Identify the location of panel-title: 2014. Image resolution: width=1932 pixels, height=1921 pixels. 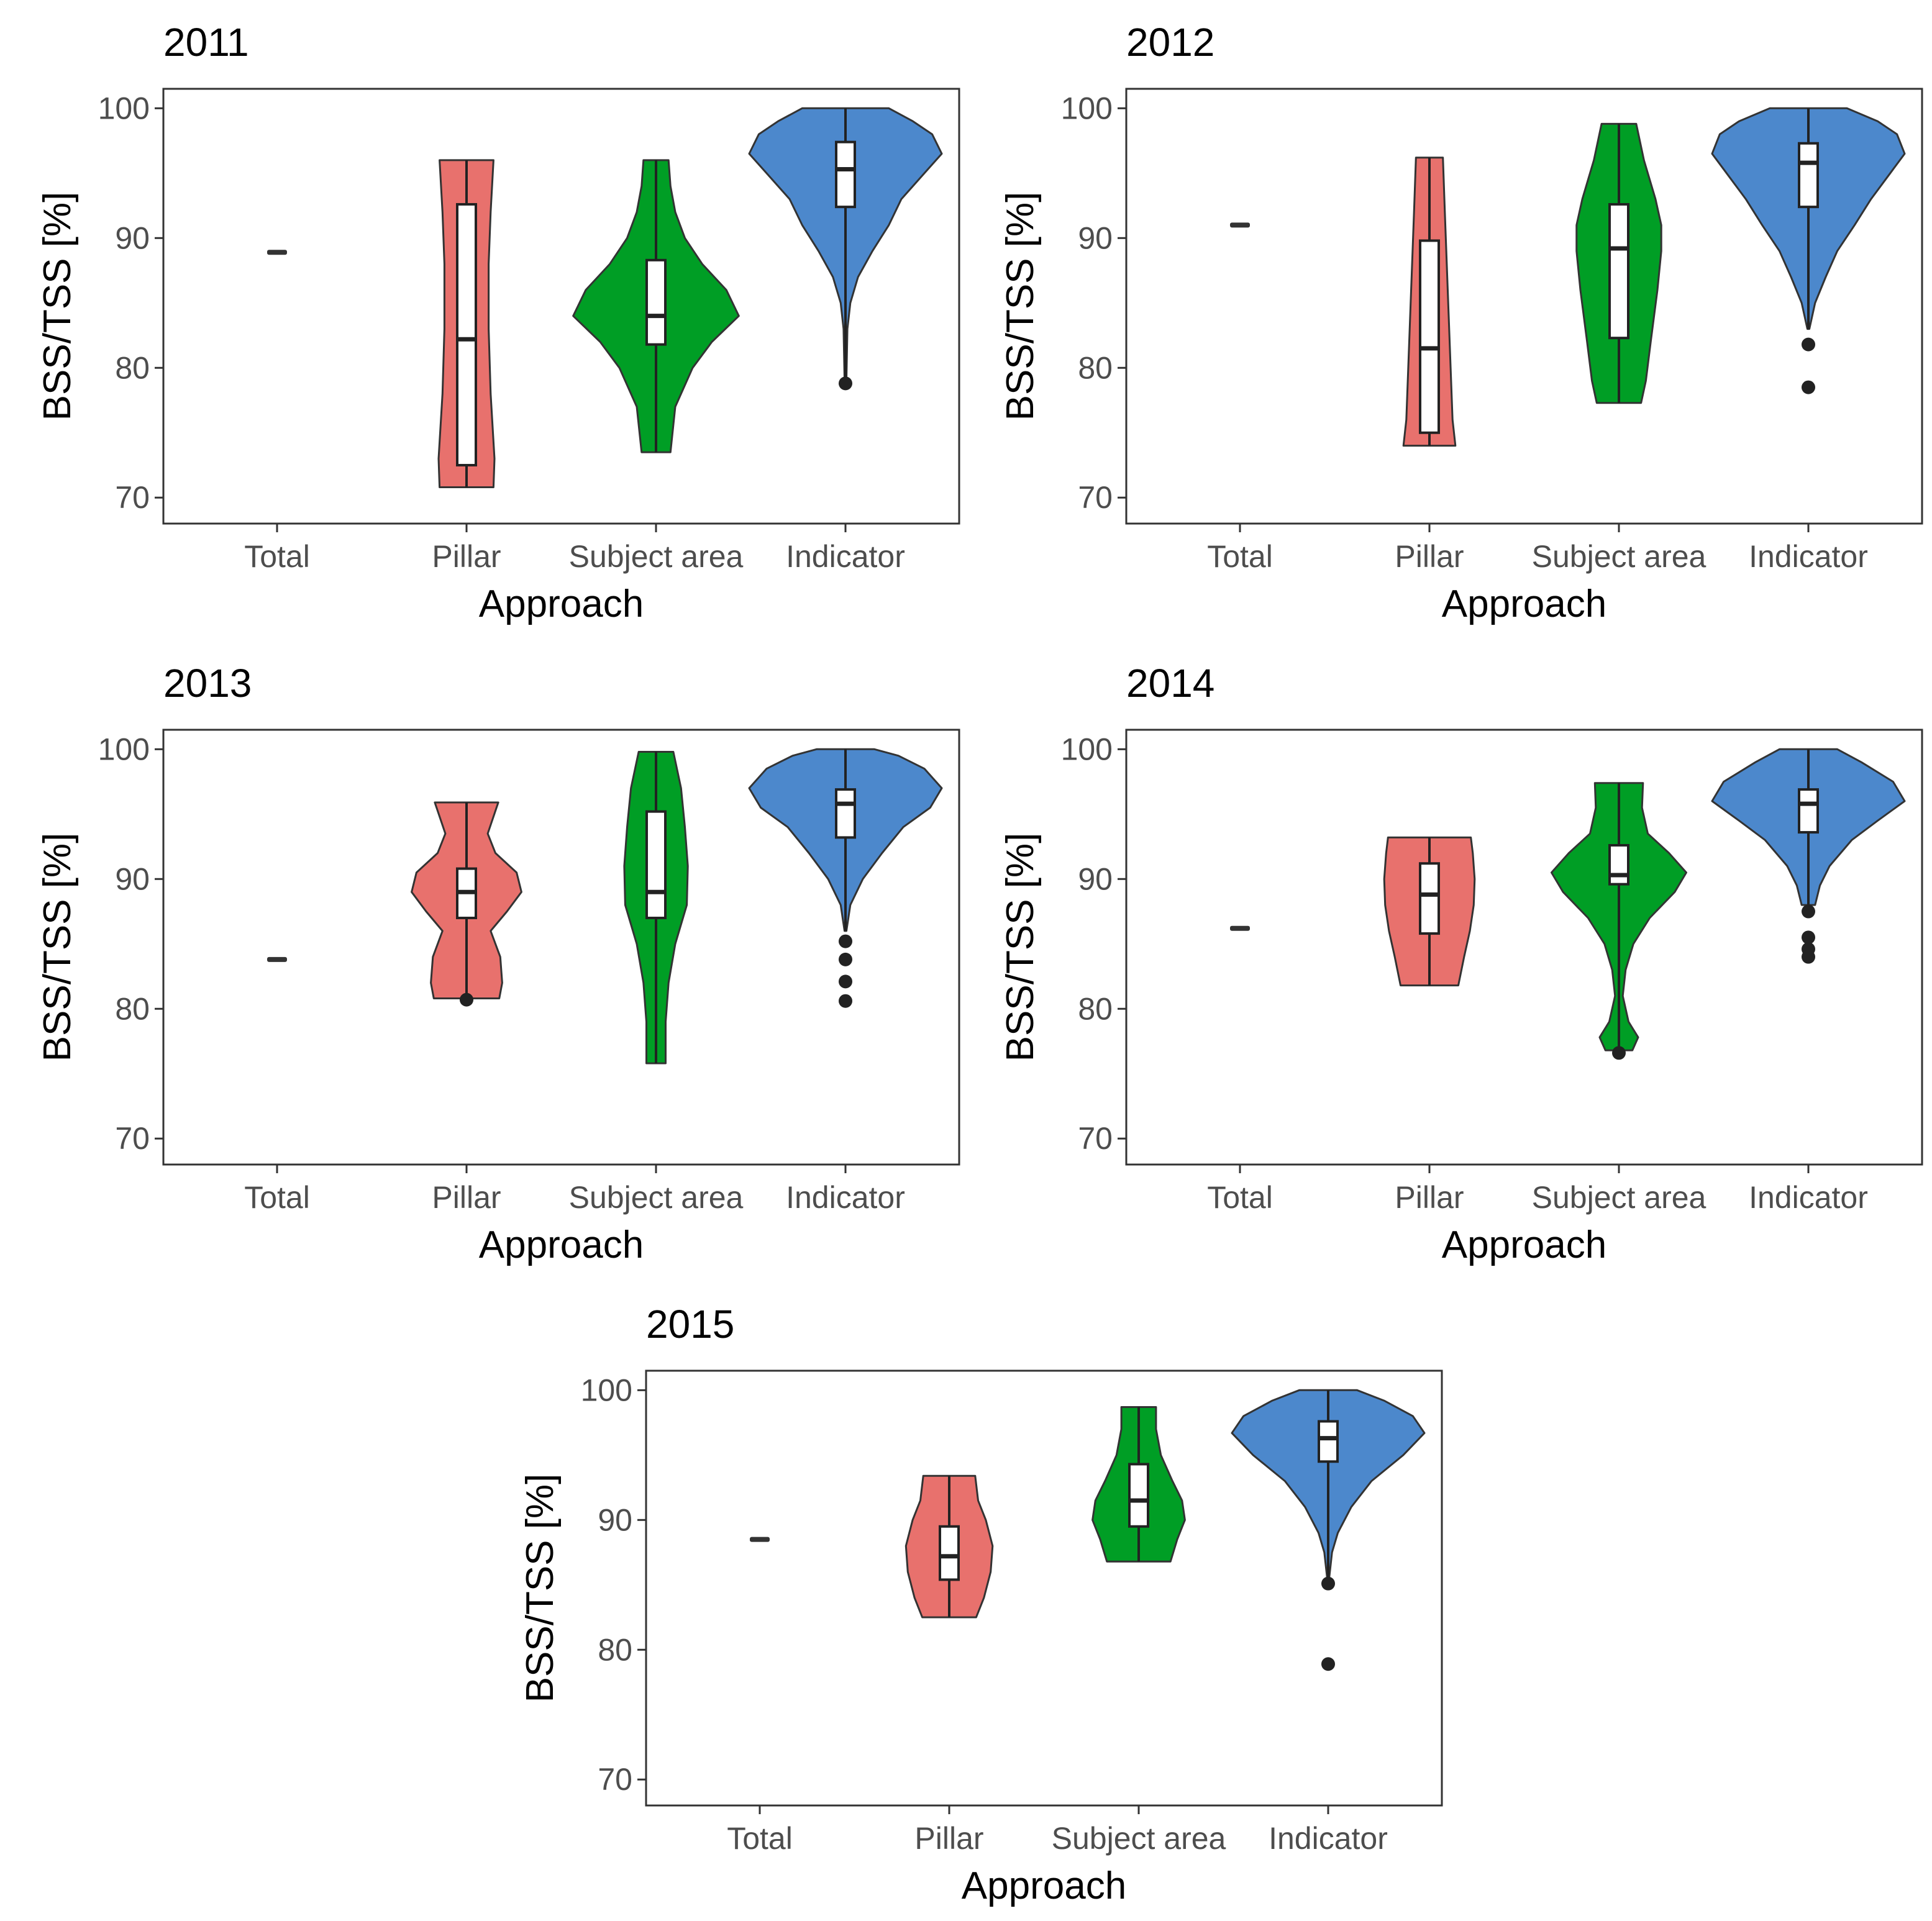
(1170, 684).